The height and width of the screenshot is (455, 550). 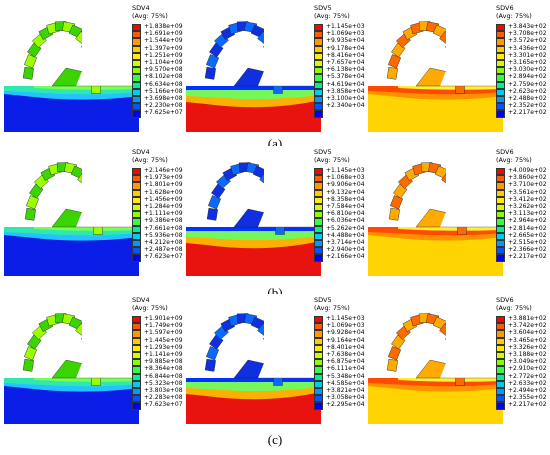 I want to click on legend-tick-label: +3.714e+04, so click(x=345, y=242).